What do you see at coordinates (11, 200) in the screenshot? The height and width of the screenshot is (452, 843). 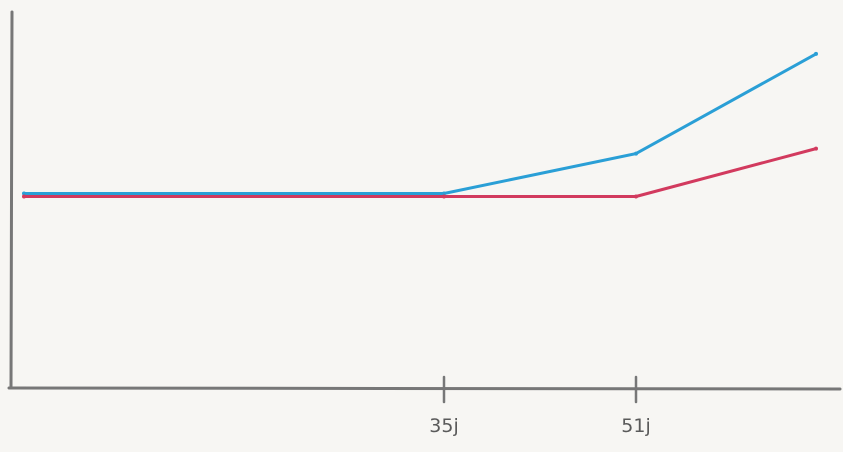 I see `y-axis` at bounding box center [11, 200].